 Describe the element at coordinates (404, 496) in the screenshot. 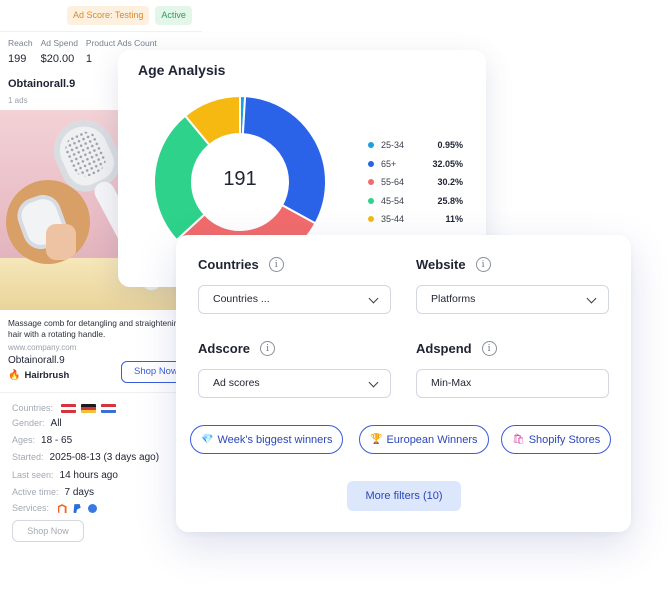

I see `more-filters-button: More filters (10)` at that location.